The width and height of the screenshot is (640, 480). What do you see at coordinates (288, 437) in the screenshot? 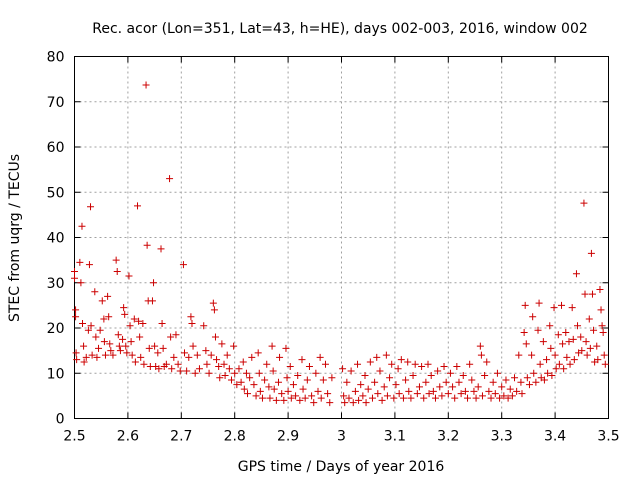
I see `x-tick-label: 2.9` at bounding box center [288, 437].